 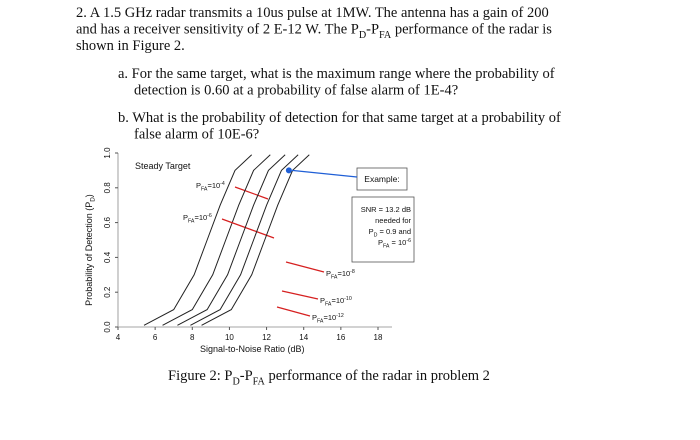 What do you see at coordinates (303, 337) in the screenshot?
I see `x-tick-label: 14` at bounding box center [303, 337].